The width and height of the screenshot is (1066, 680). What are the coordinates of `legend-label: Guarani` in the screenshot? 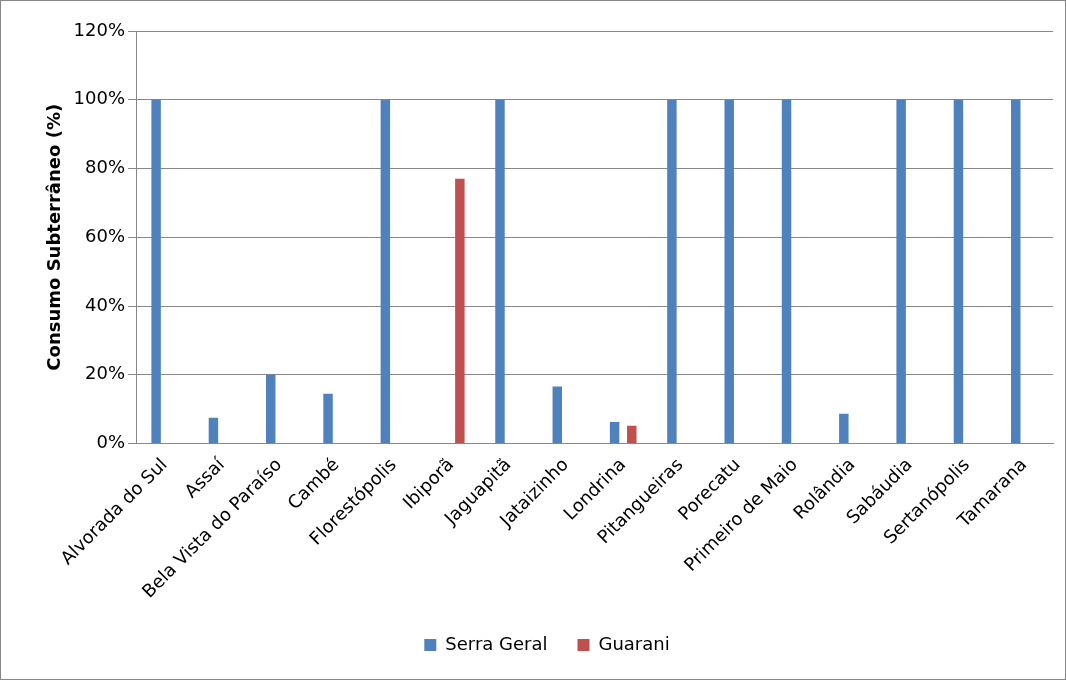 It's located at (634, 643).